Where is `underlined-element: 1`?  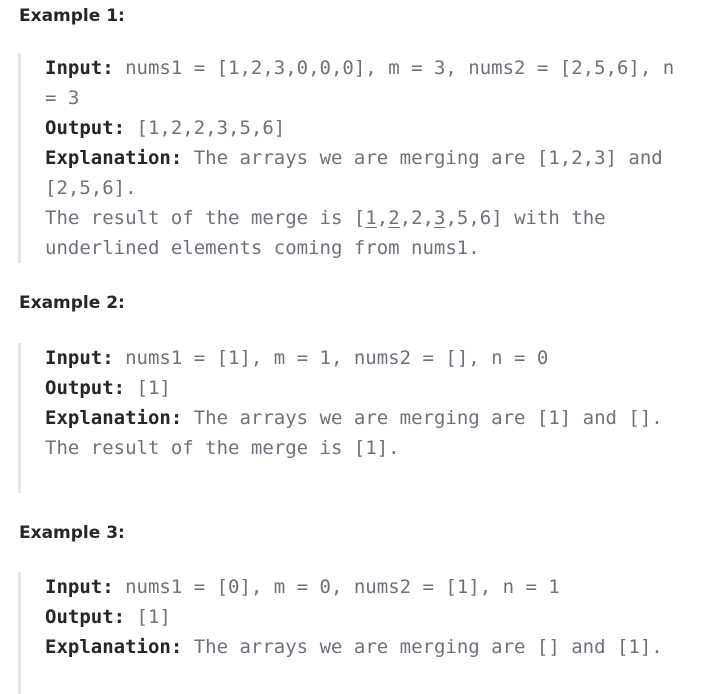
underlined-element: 1 is located at coordinates (371, 218).